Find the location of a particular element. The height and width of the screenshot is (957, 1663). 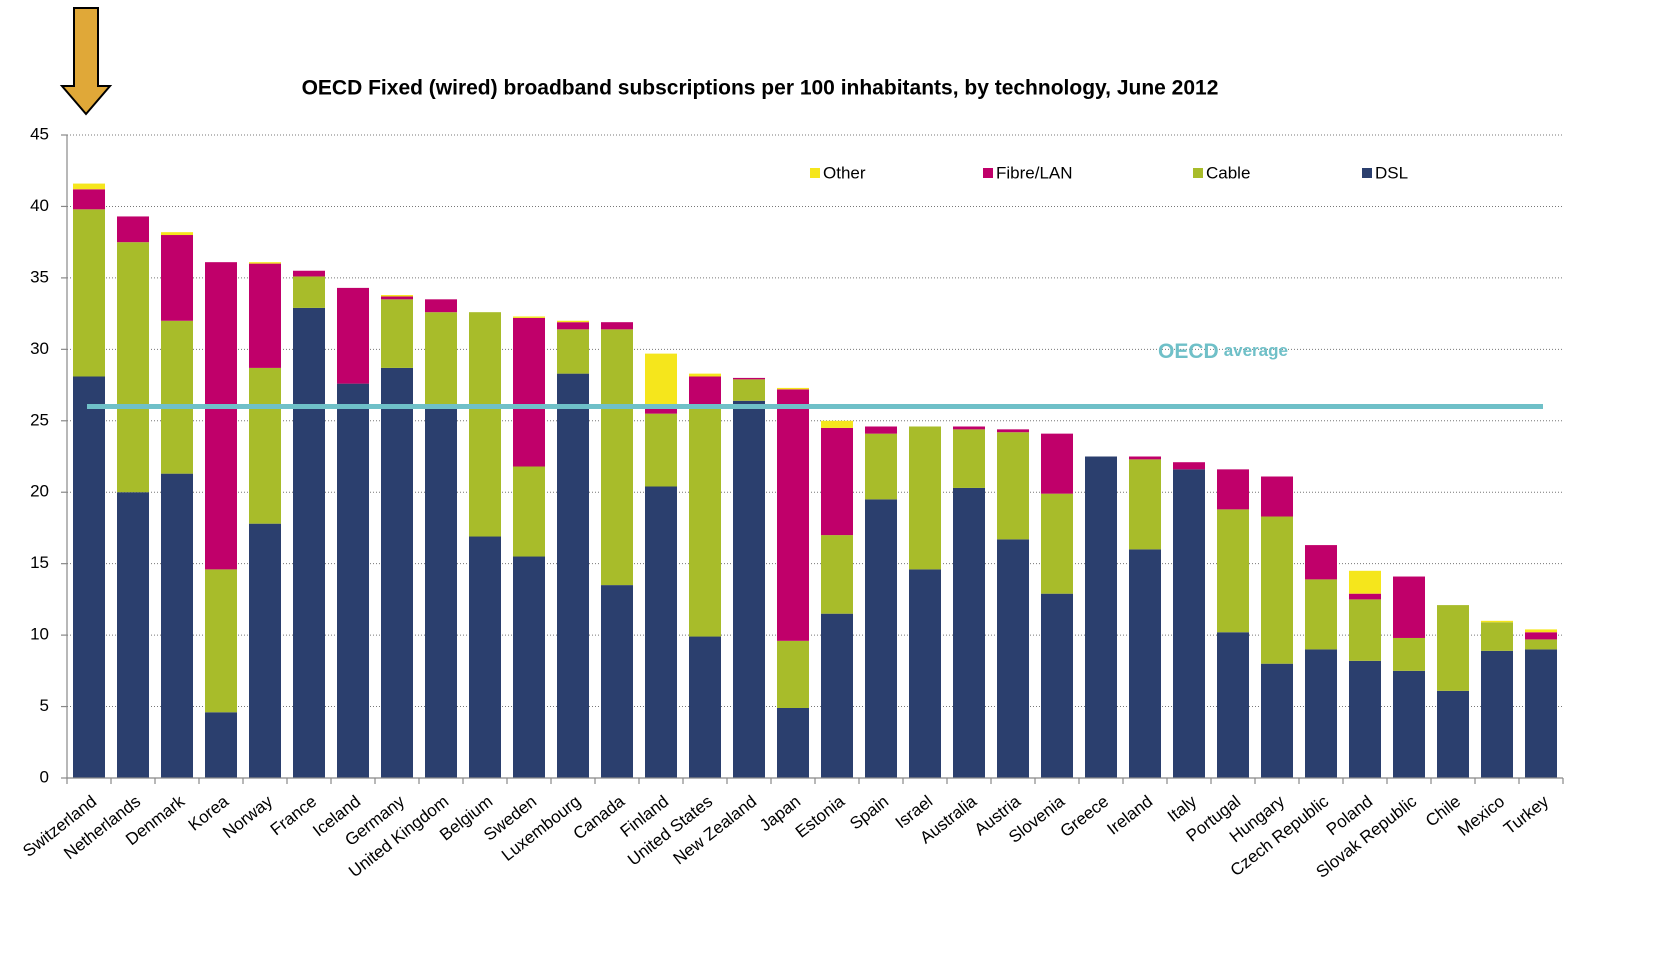

x-tick-label: Greece is located at coordinates (1085, 816).